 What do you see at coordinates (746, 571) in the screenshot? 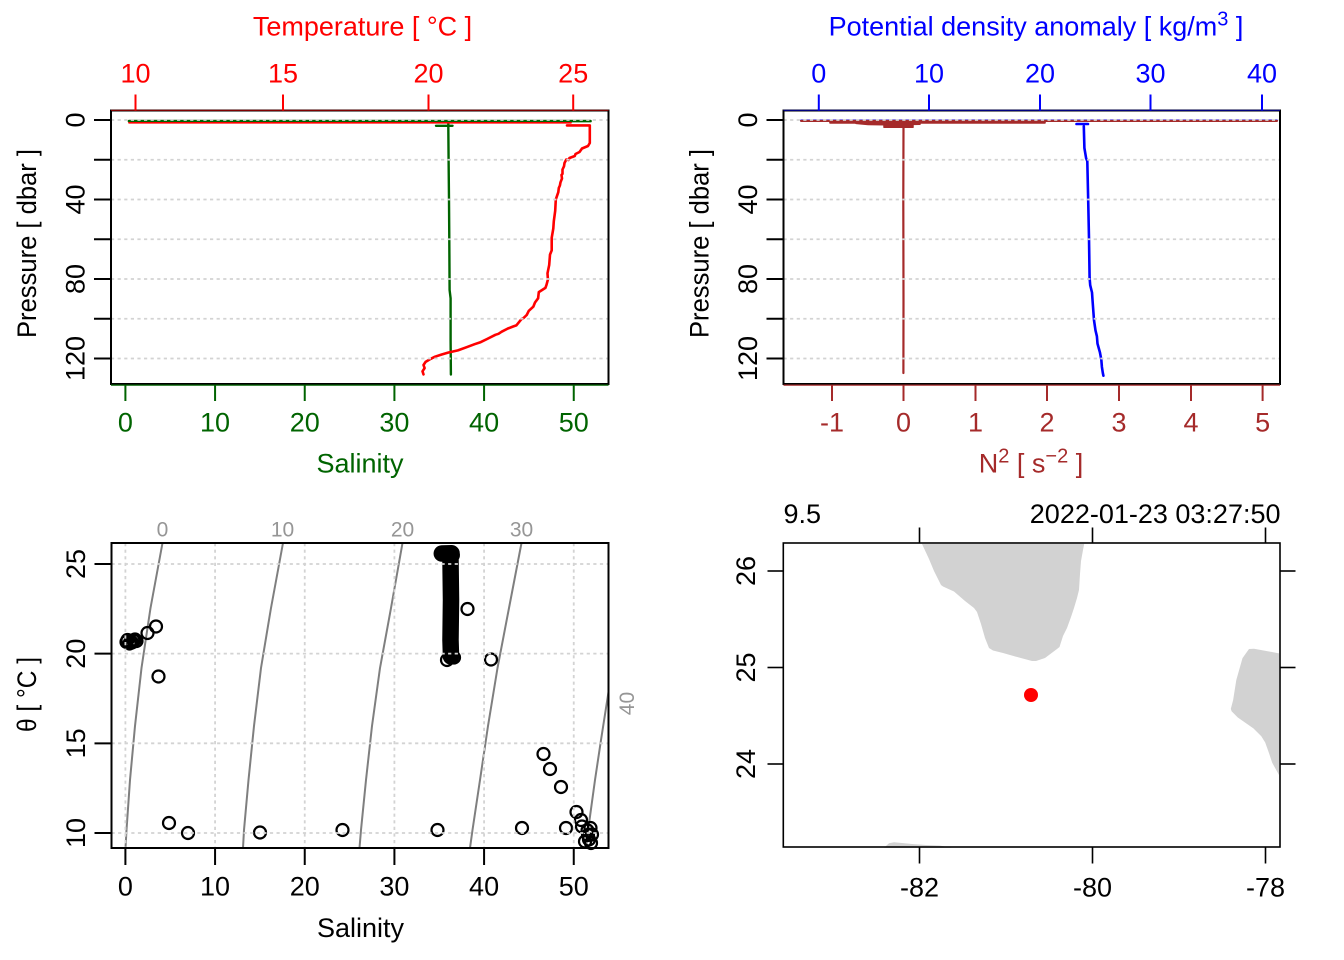
I see `svg-text: 26` at bounding box center [746, 571].